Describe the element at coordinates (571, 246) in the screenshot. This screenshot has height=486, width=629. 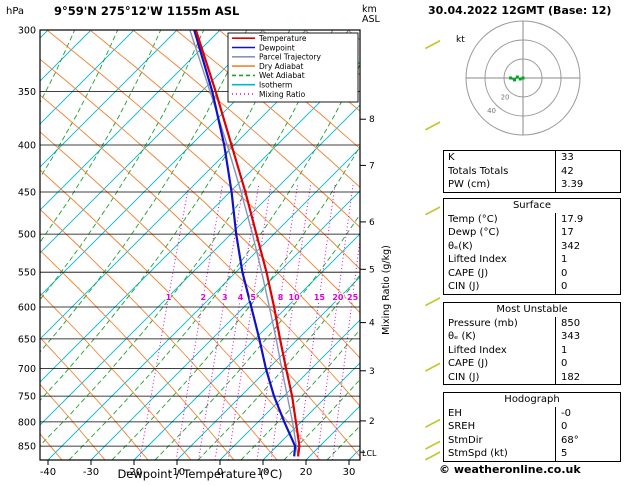
I see `row-value: 342` at that location.